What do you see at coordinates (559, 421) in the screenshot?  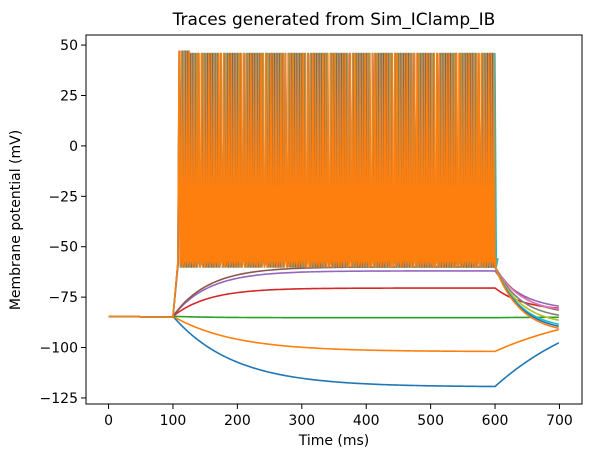 I see `x-tick-label: 700` at bounding box center [559, 421].